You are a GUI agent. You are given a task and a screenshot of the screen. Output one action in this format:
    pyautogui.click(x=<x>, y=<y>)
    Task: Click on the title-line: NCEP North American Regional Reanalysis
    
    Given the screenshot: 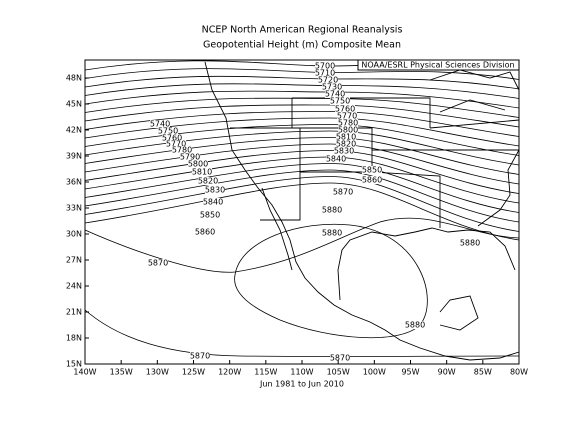 What is the action you would take?
    pyautogui.click(x=302, y=30)
    